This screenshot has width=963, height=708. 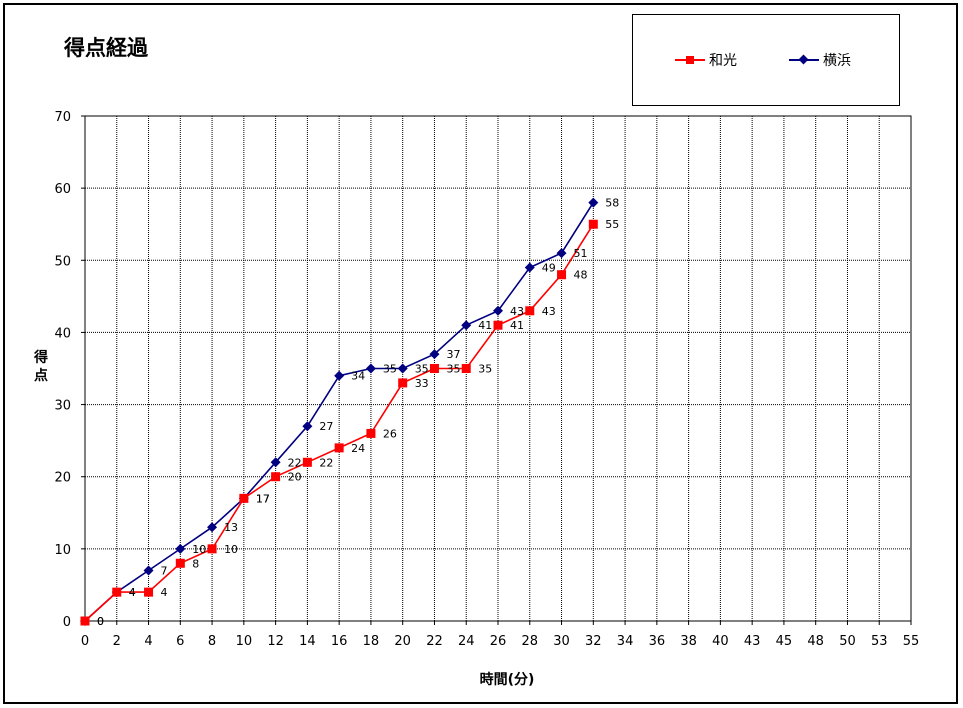 I want to click on legend-label-yokohama: 横浜, so click(x=837, y=61).